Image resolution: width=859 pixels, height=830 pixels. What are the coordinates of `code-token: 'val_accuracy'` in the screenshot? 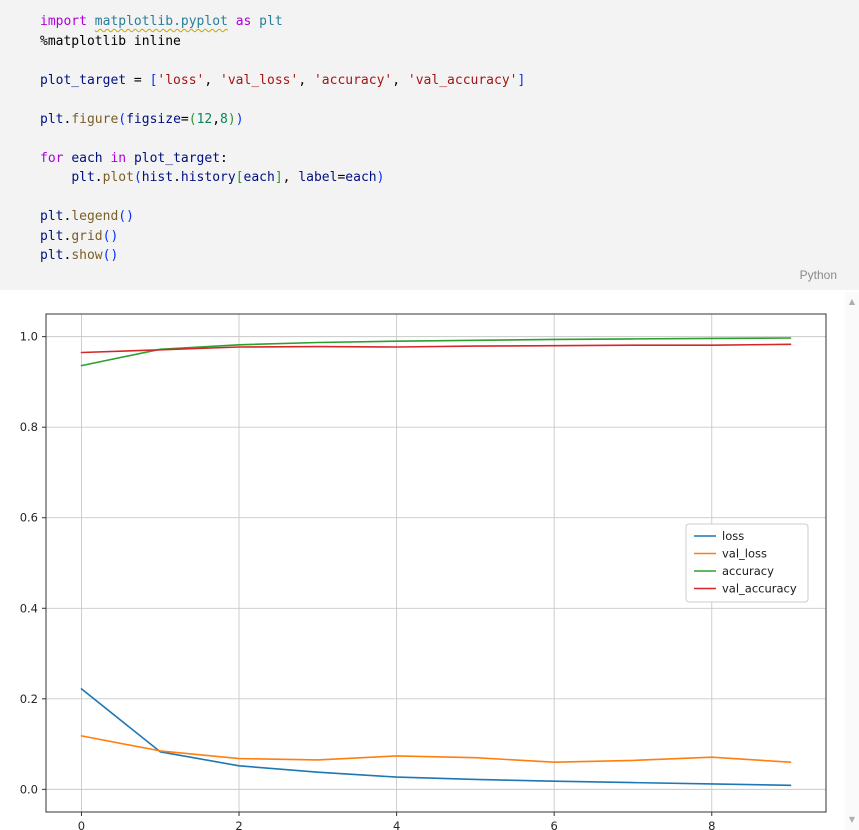 It's located at (462, 80).